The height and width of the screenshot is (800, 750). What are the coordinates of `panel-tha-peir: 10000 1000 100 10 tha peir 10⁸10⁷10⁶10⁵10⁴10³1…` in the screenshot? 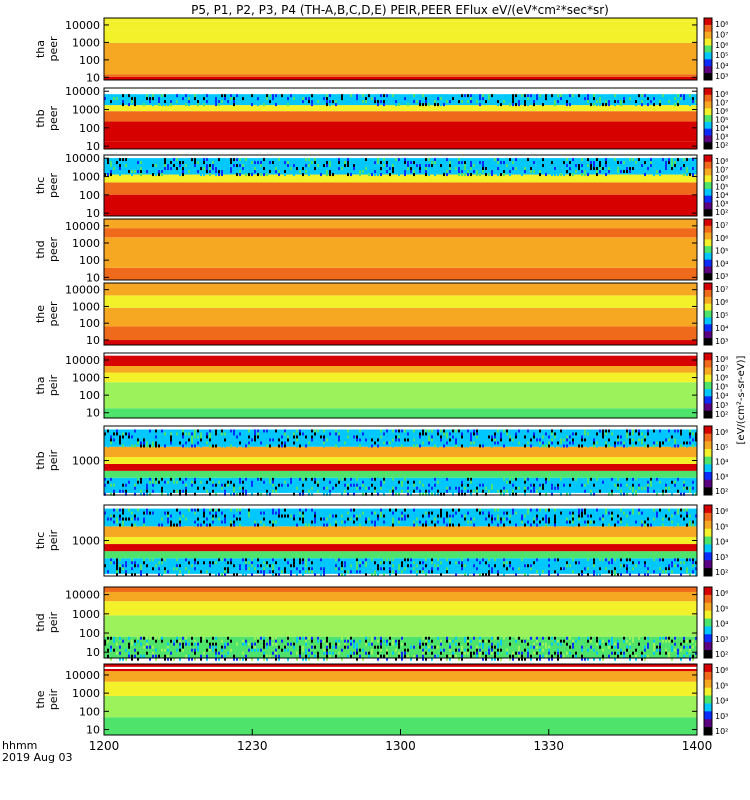 It's located at (381, 386).